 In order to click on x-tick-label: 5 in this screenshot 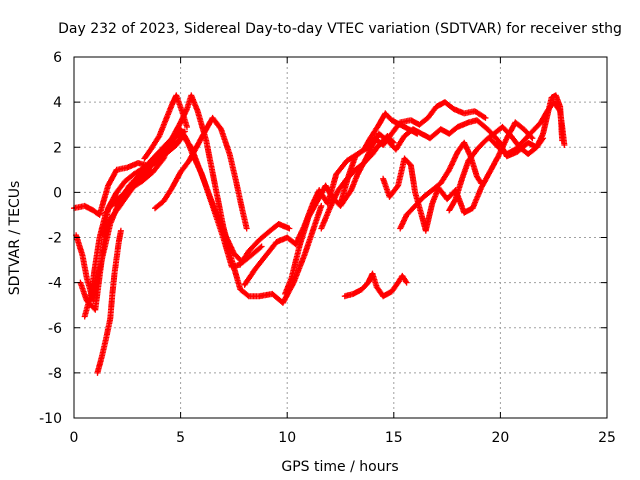, I will do `click(180, 438)`.